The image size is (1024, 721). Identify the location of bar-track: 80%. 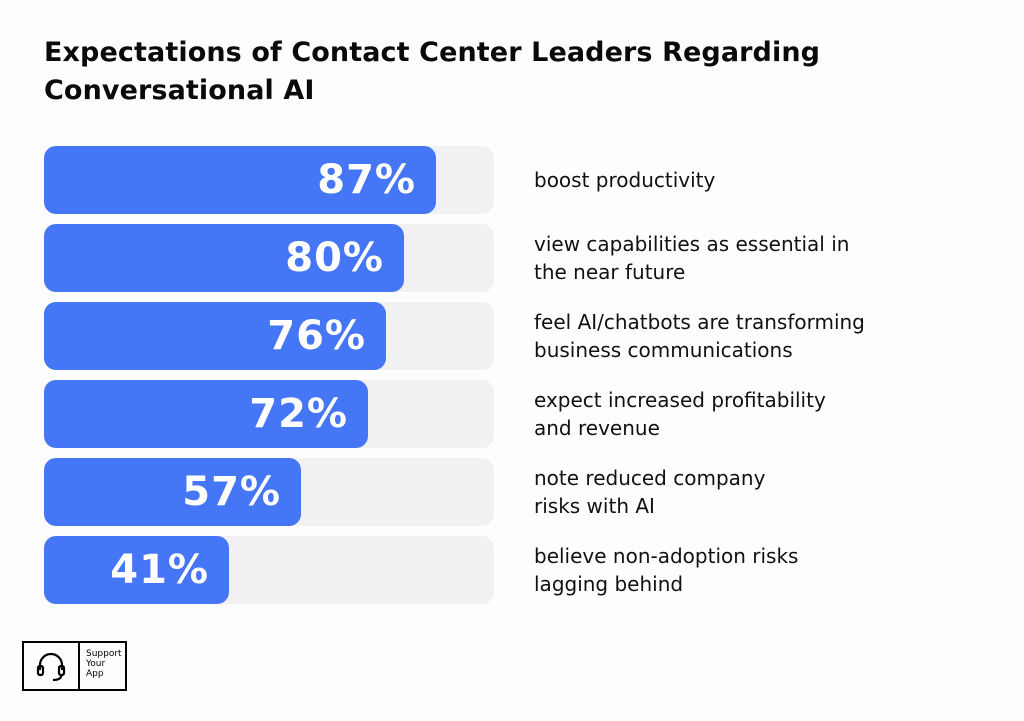
(269, 258).